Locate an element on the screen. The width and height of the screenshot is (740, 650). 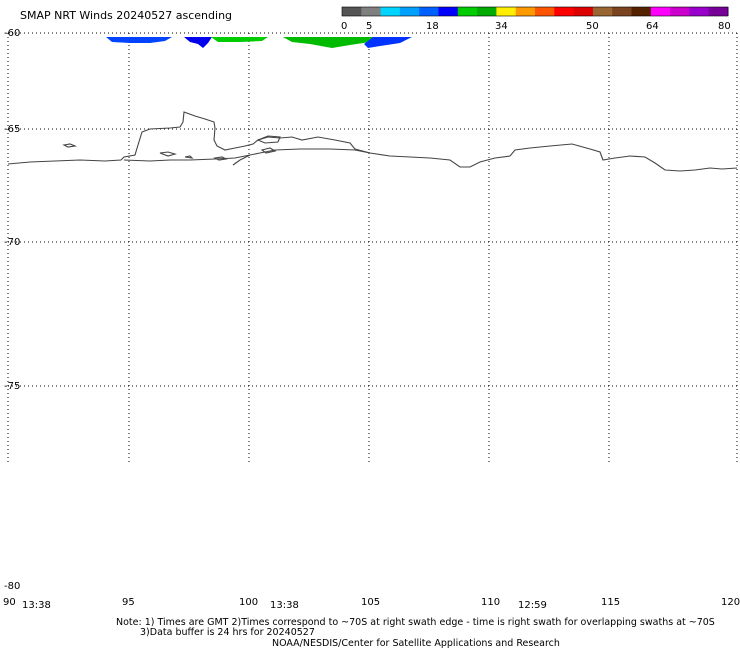
map-title: SMAP NRT Winds 20240527 ascending is located at coordinates (126, 15).